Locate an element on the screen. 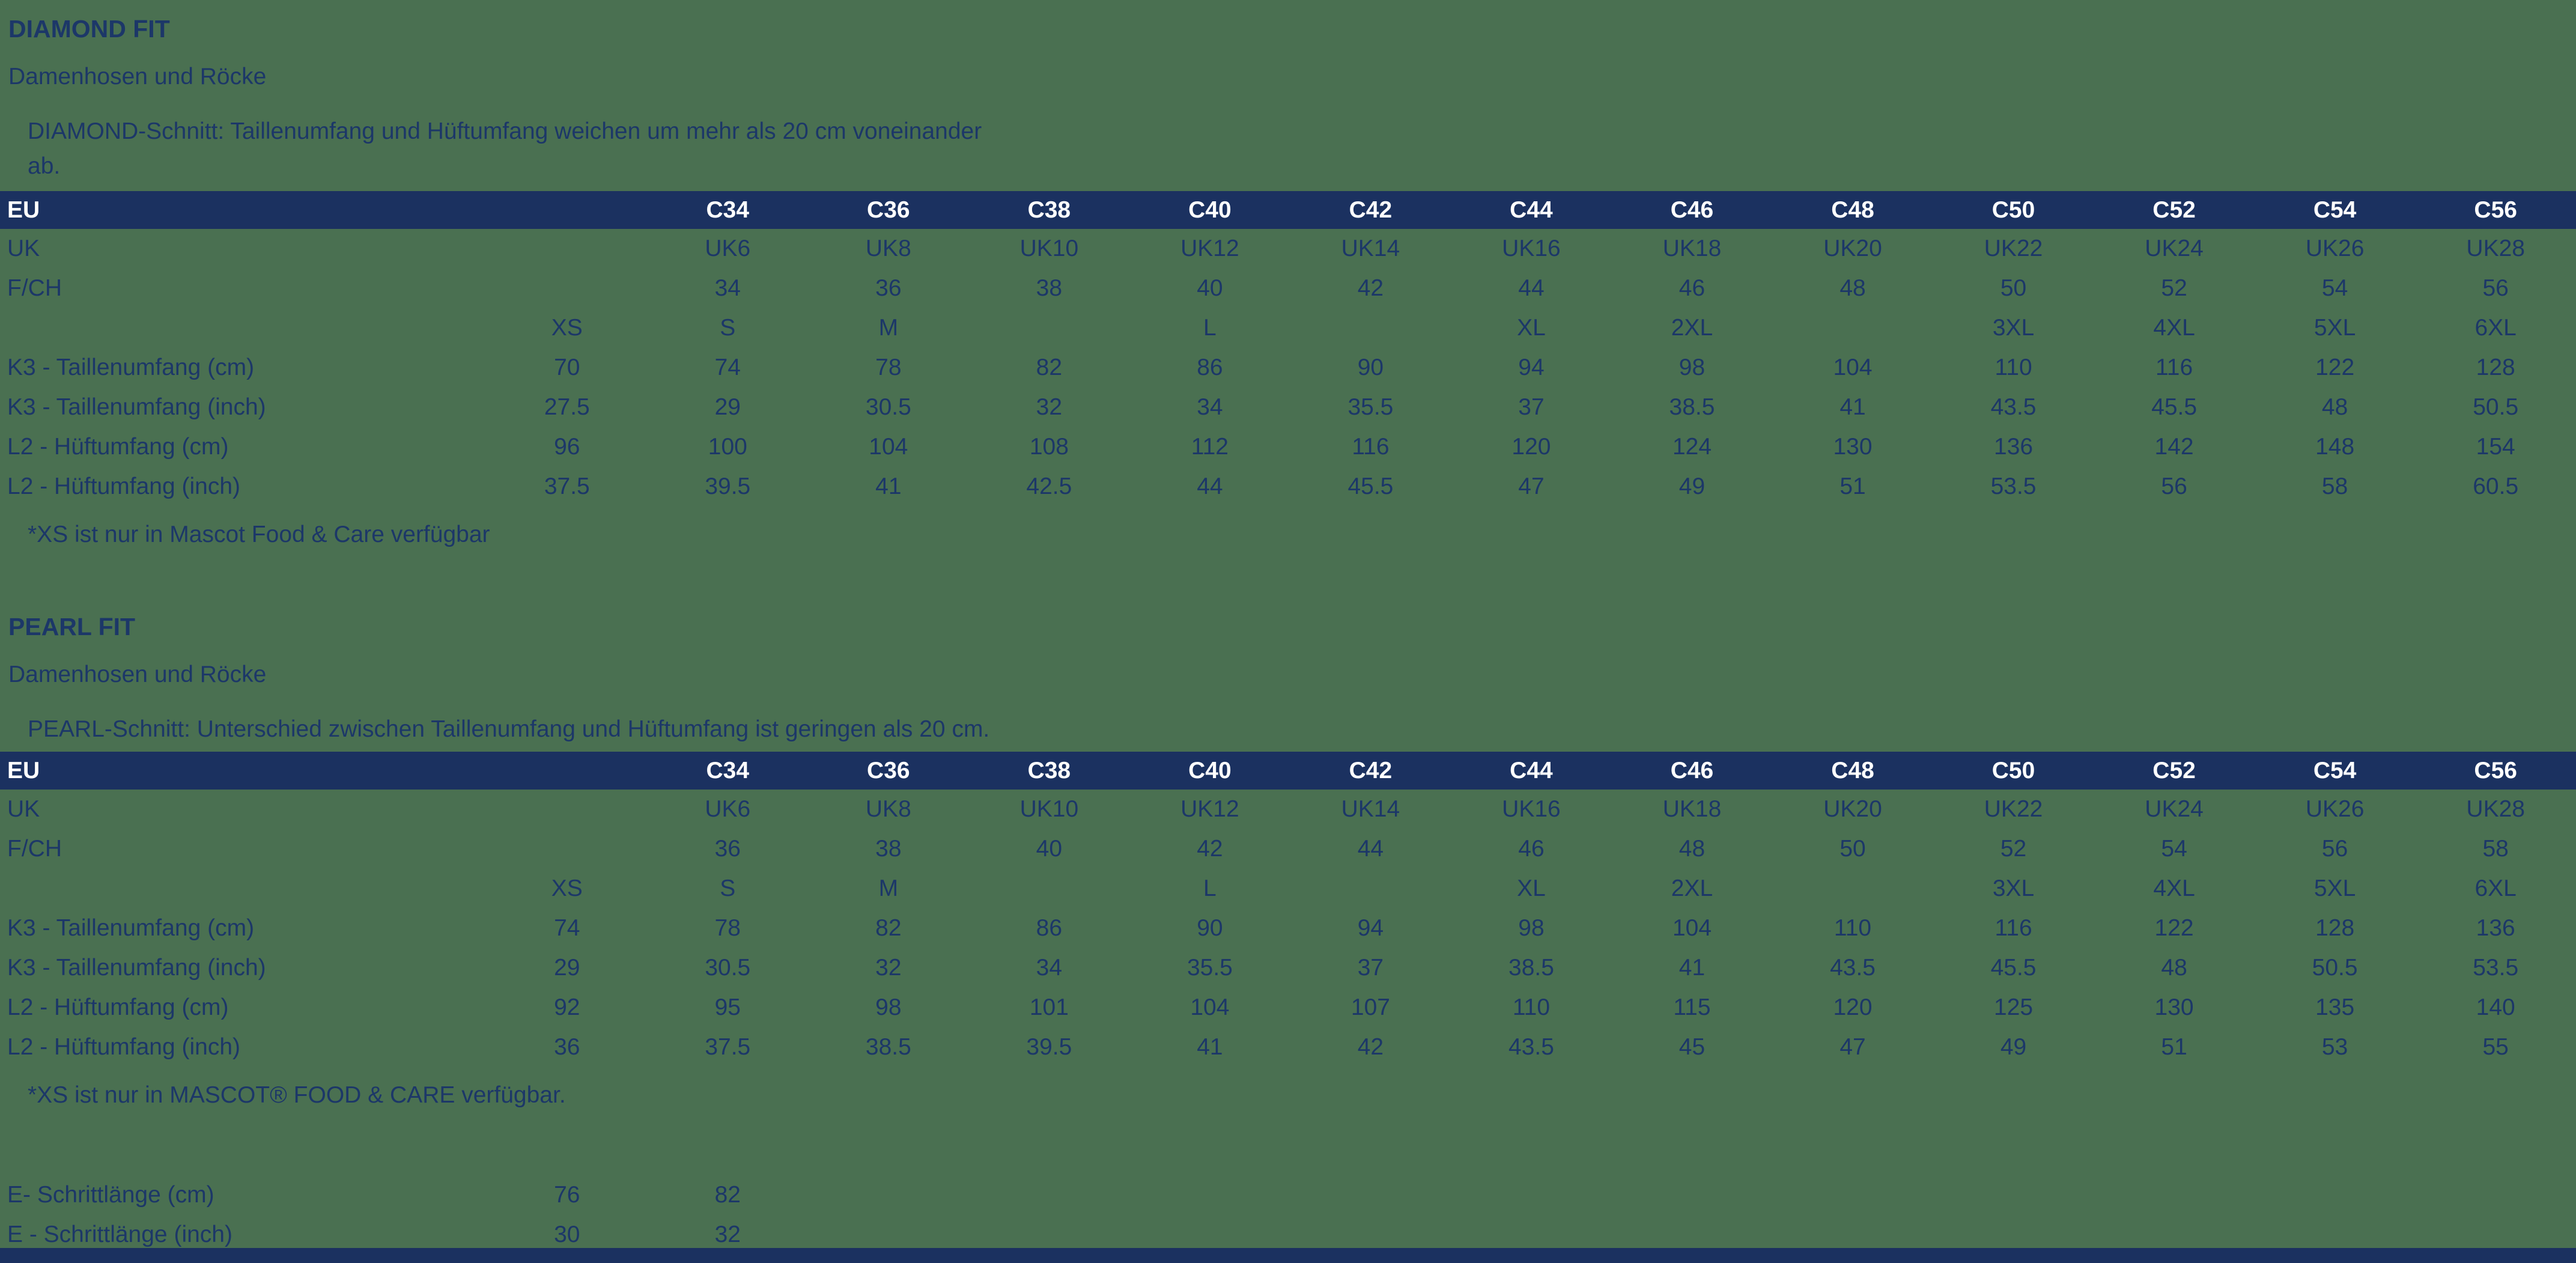  cell-value: UK28 is located at coordinates (2495, 249).